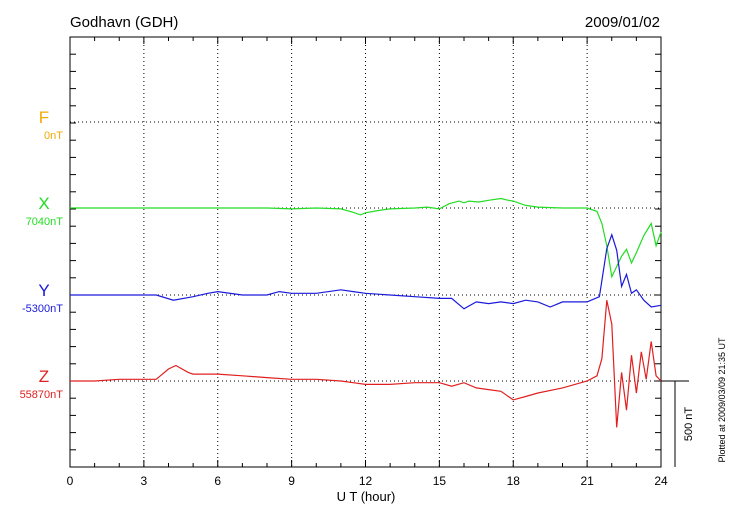 The height and width of the screenshot is (520, 730). I want to click on x-tick-label: 12, so click(366, 481).